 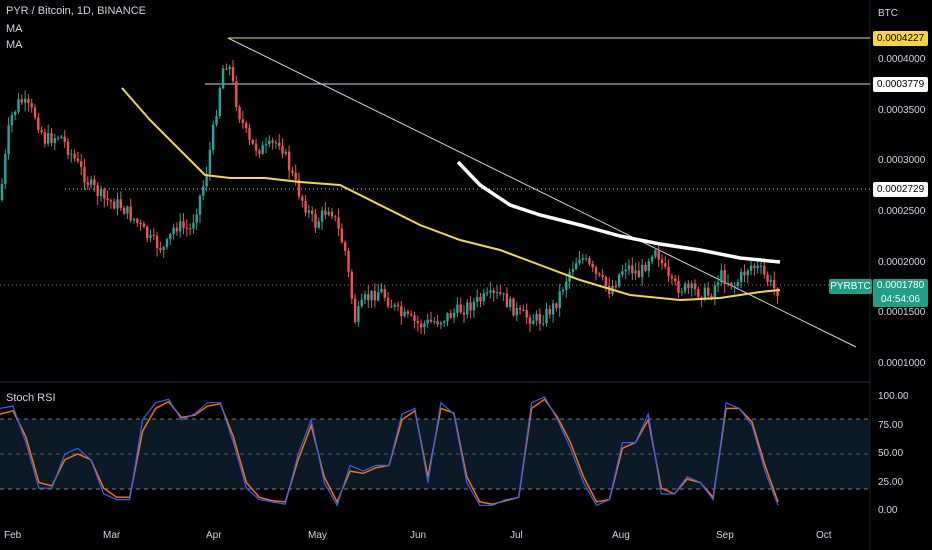 What do you see at coordinates (112, 535) in the screenshot?
I see `time-tick: Mar` at bounding box center [112, 535].